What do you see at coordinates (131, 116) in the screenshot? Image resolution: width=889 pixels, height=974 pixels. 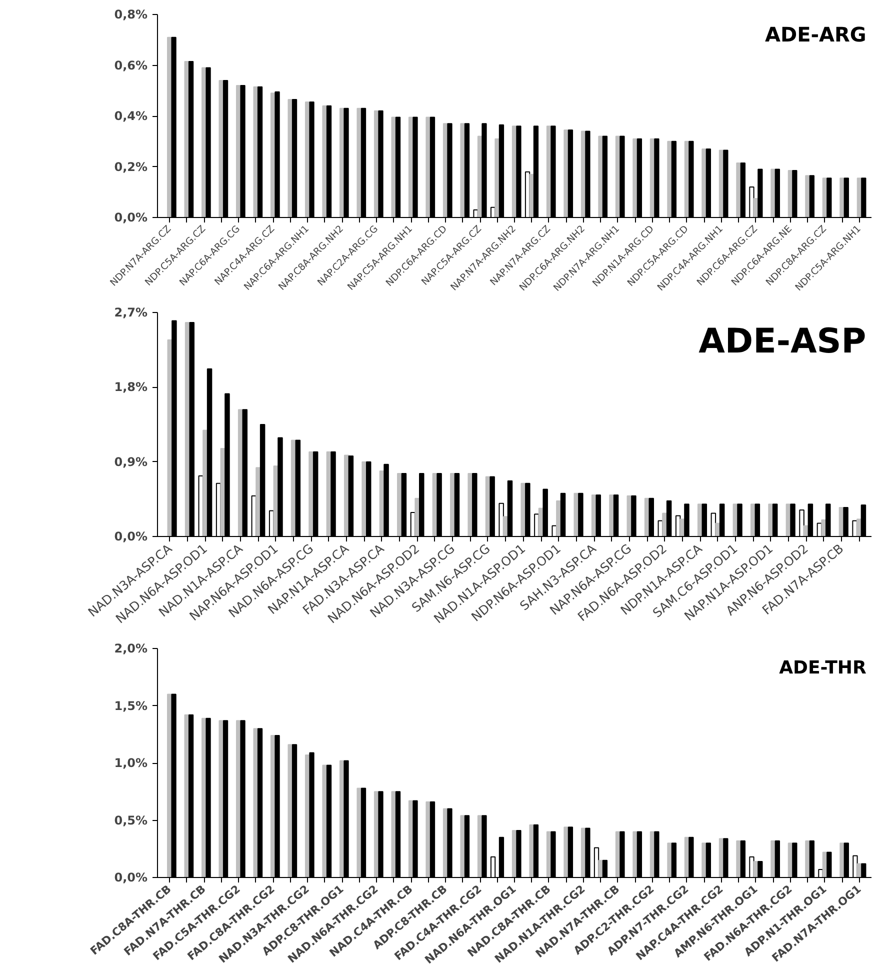 I see `y-tick-label: 0,4%` at bounding box center [131, 116].